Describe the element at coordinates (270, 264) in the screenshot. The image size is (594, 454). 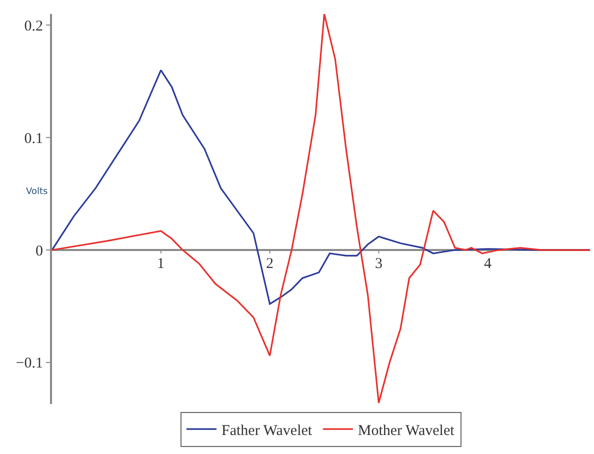
I see `x-tick-label: 2` at that location.